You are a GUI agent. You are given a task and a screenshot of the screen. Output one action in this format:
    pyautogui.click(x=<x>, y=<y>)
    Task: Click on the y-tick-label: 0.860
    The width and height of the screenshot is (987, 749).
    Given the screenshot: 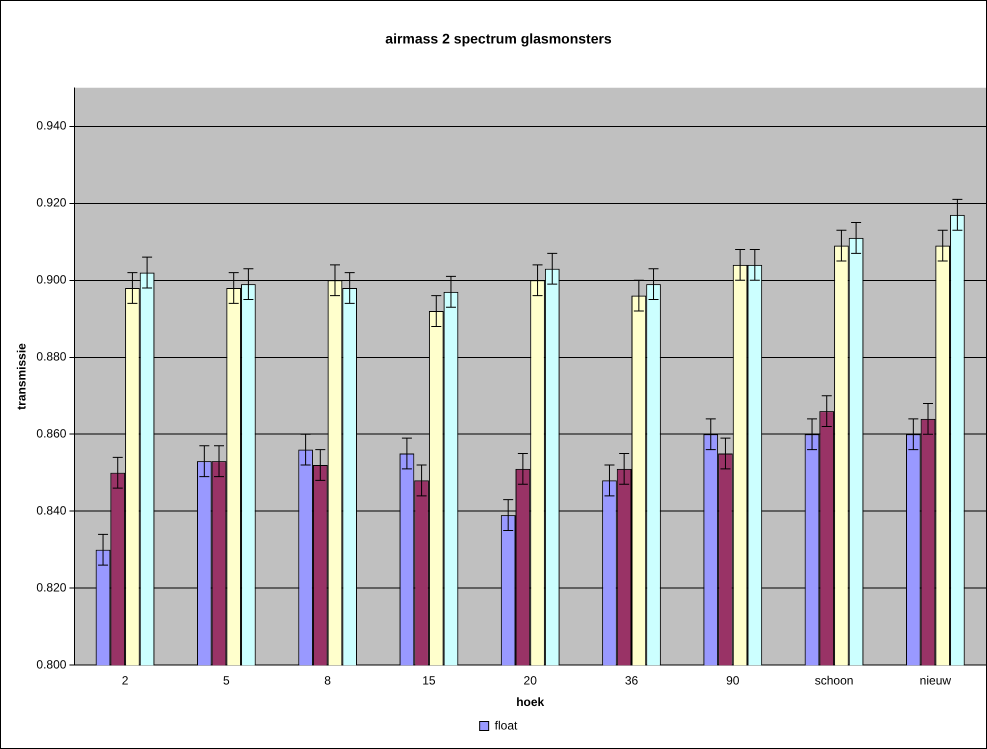 What is the action you would take?
    pyautogui.click(x=51, y=433)
    